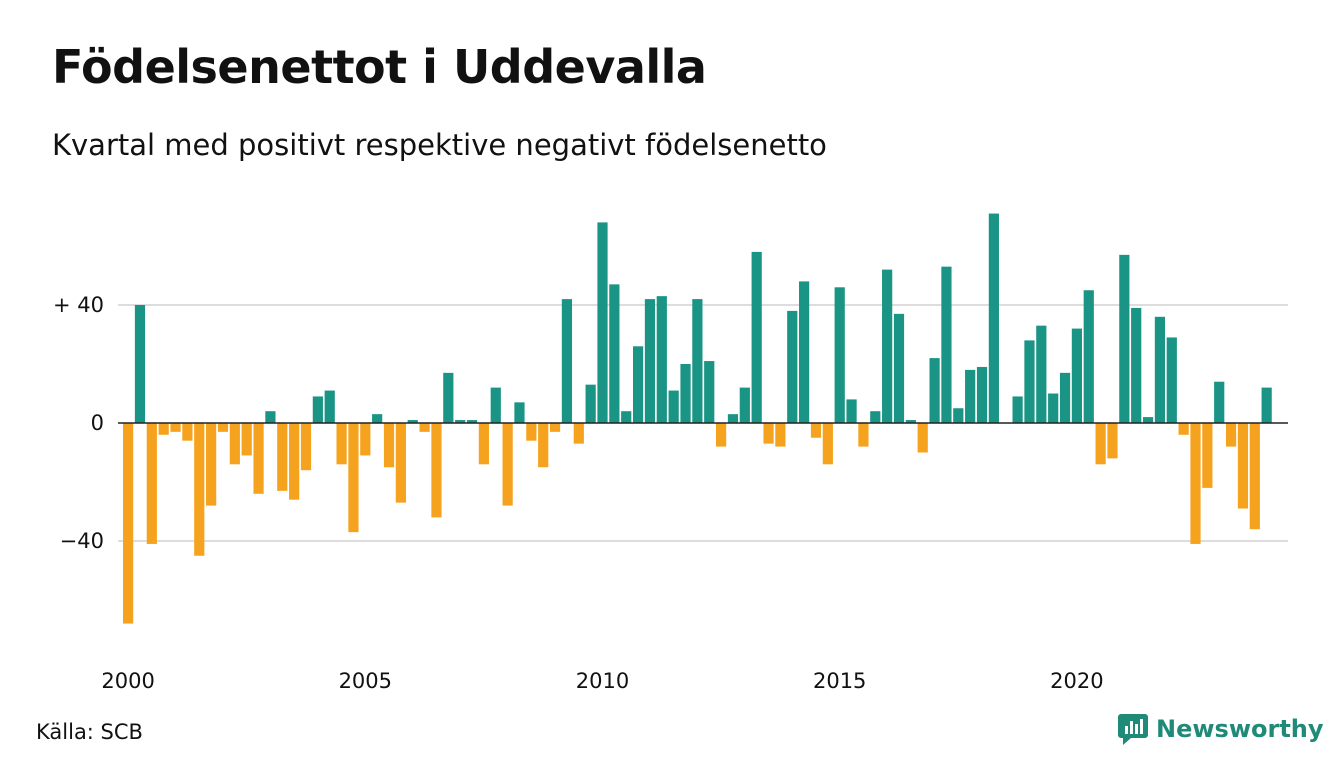  What do you see at coordinates (1133, 729) in the screenshot?
I see `newsworthy-logo-icon` at bounding box center [1133, 729].